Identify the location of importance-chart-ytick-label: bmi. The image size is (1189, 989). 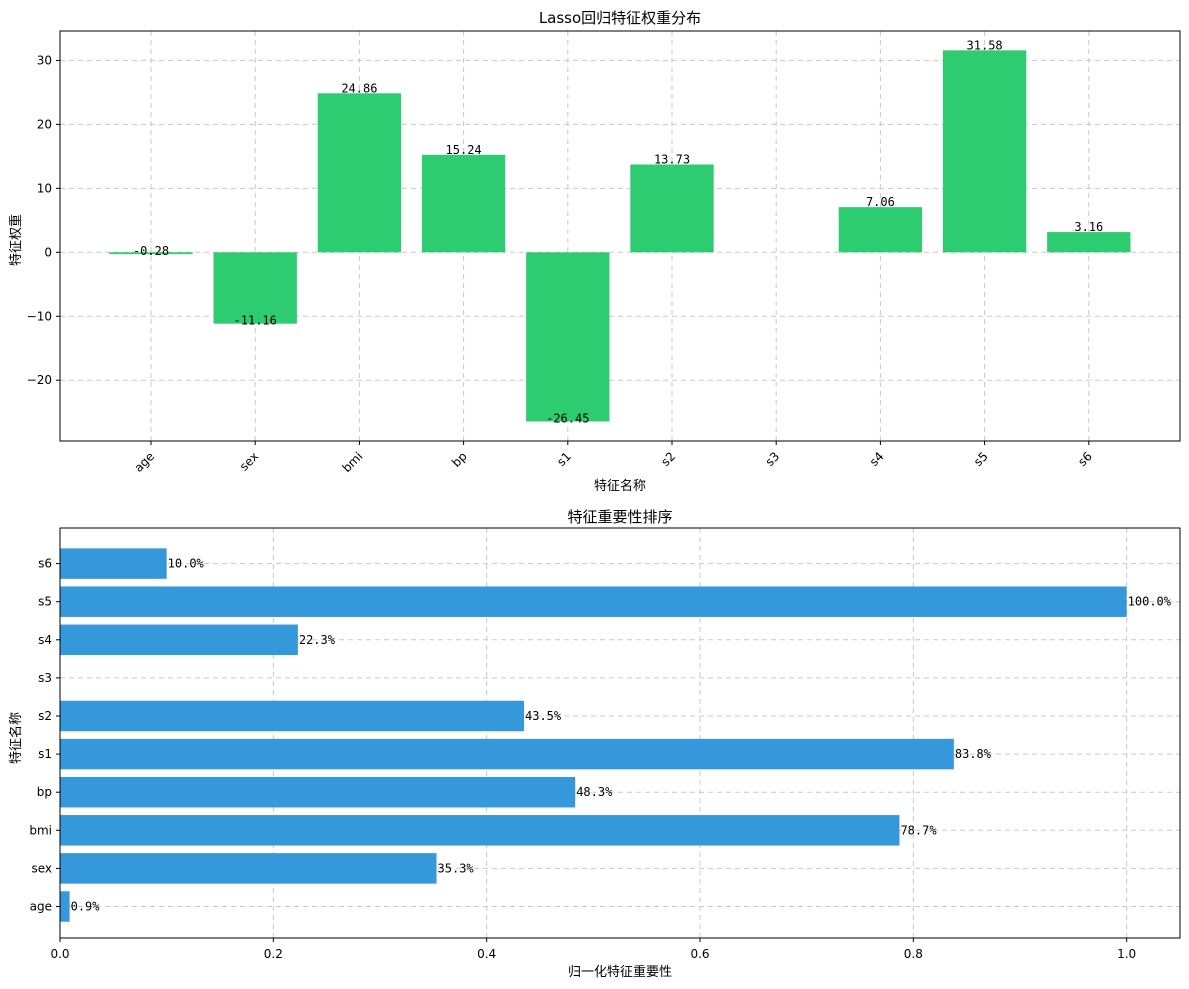
(40, 830).